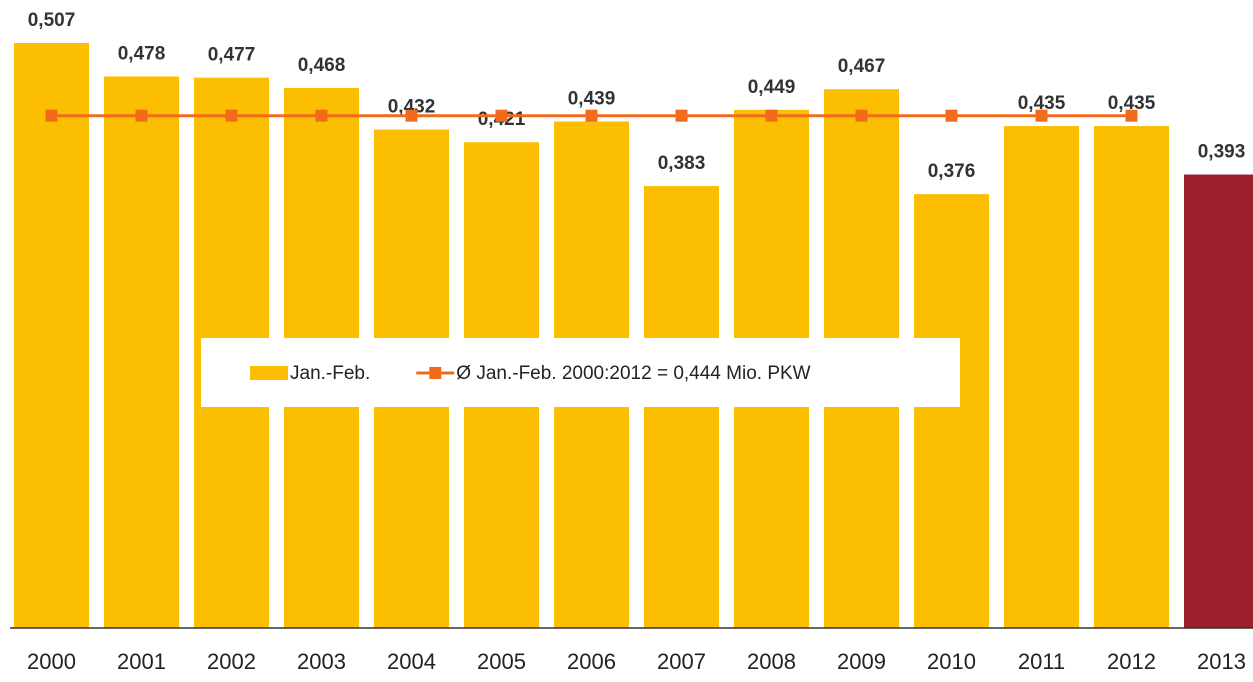 The height and width of the screenshot is (682, 1253). What do you see at coordinates (231, 661) in the screenshot?
I see `x-tick-label: 2002` at bounding box center [231, 661].